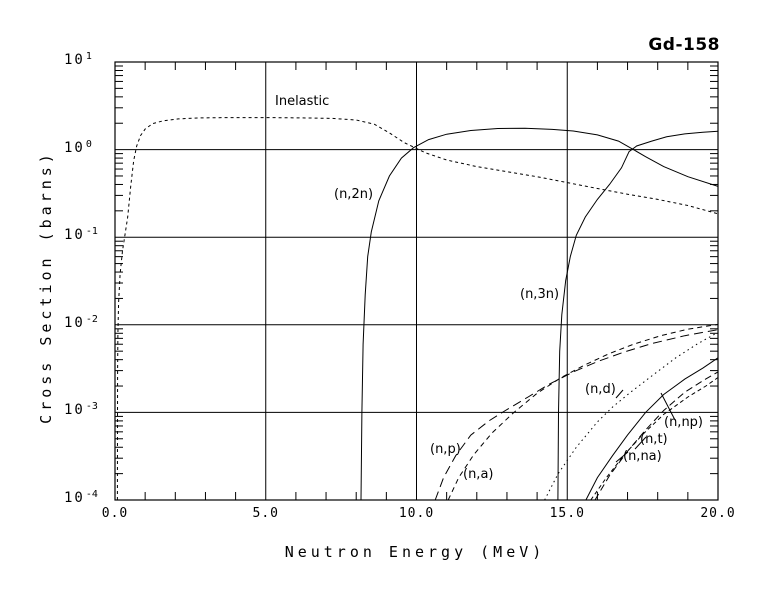 The width and height of the screenshot is (779, 590). What do you see at coordinates (600, 389) in the screenshot?
I see `curve-label-nd: (n,d)` at bounding box center [600, 389].